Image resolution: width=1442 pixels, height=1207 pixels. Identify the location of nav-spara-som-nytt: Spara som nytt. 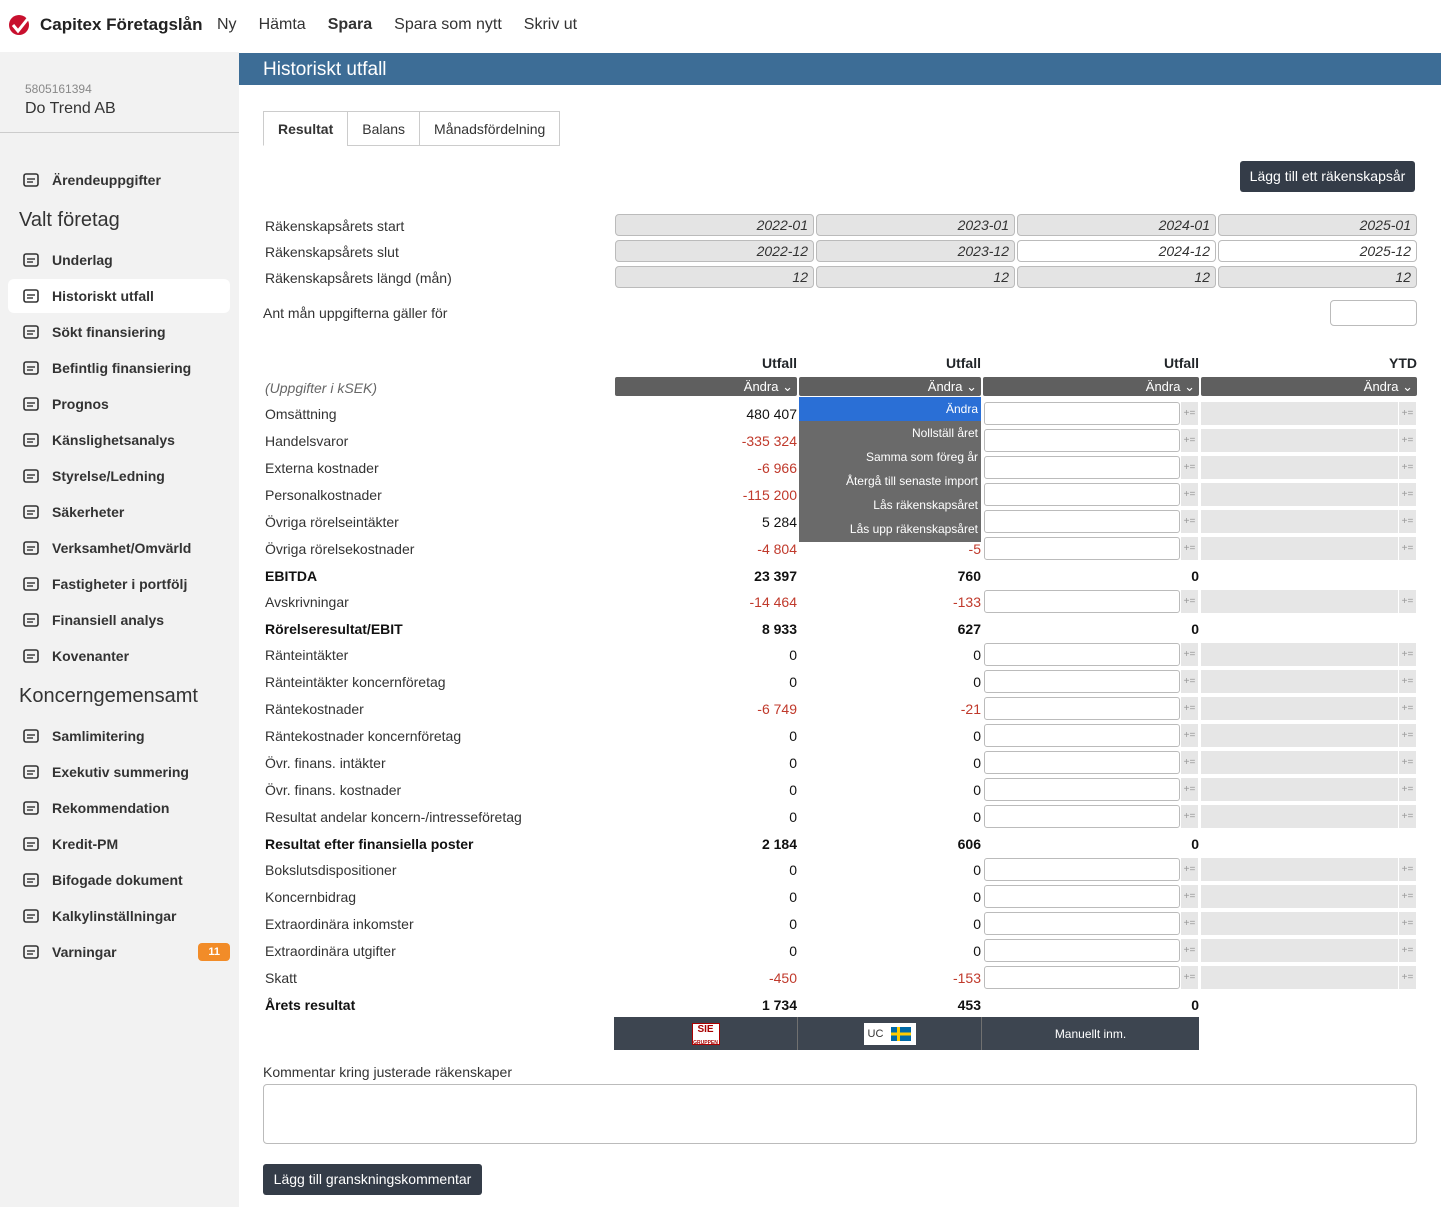
(448, 24).